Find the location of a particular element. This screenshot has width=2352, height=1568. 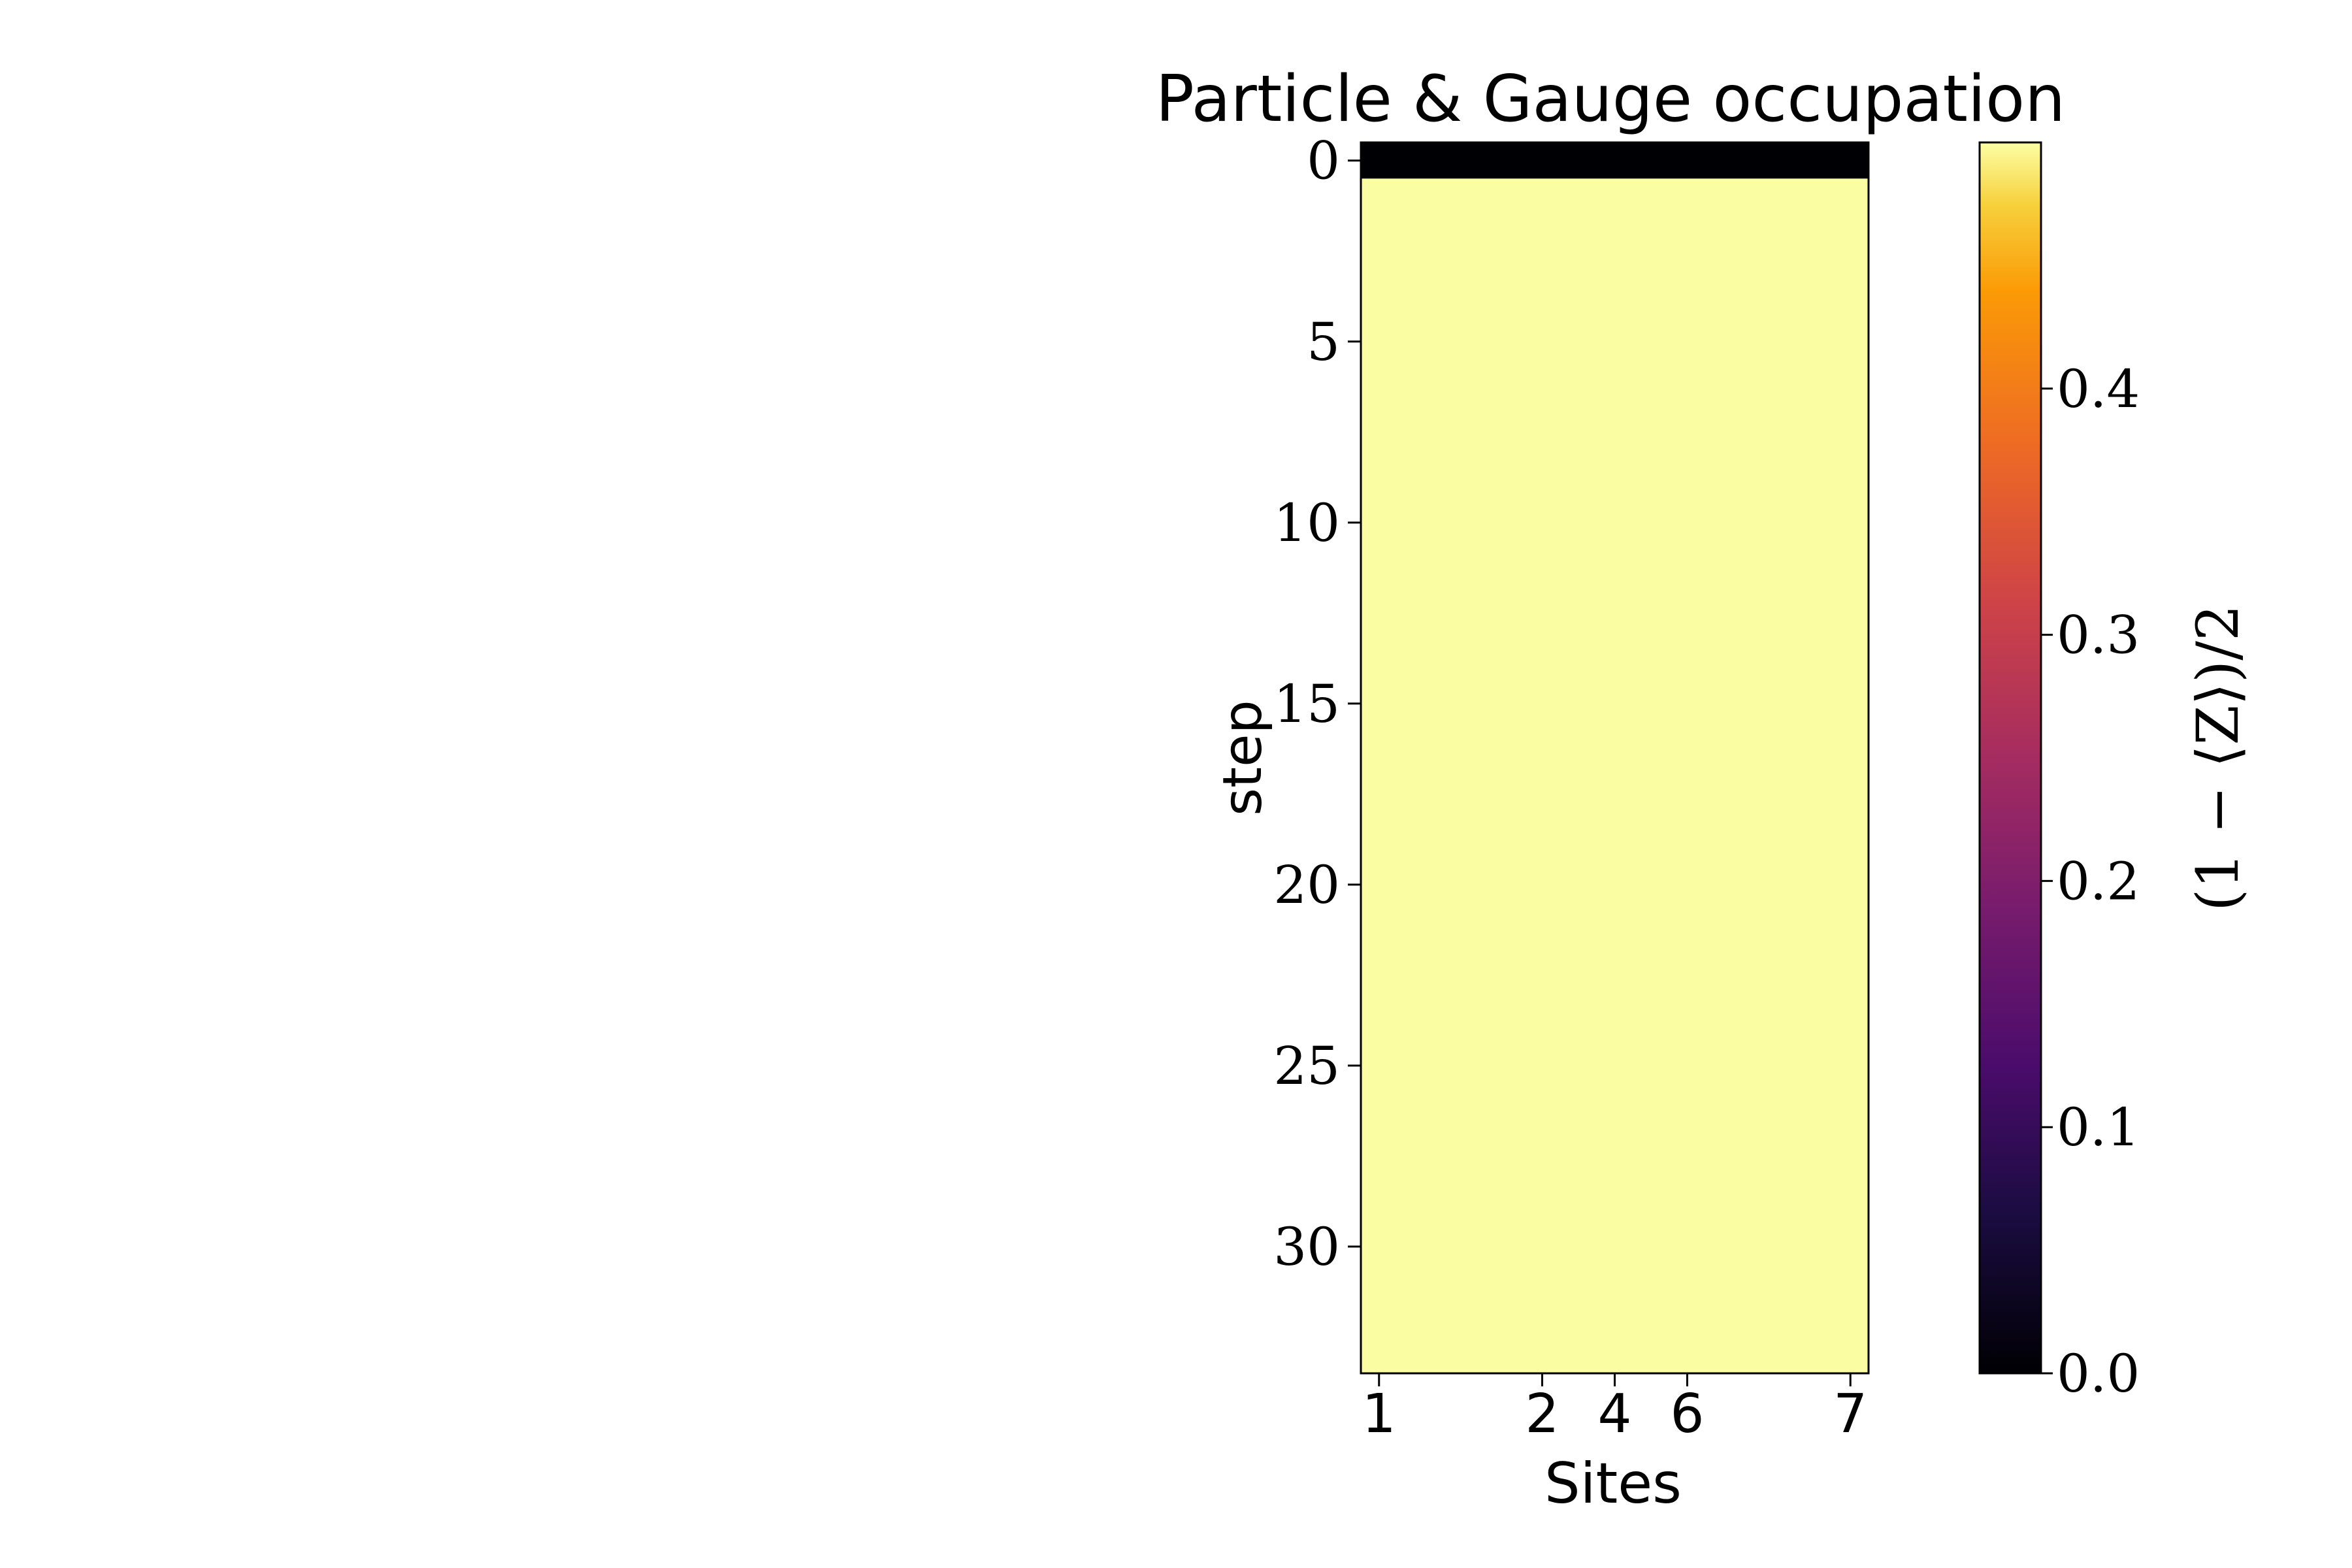

y-axis: 0 5 10 15 20 25 30 is located at coordinates (1317, 704).